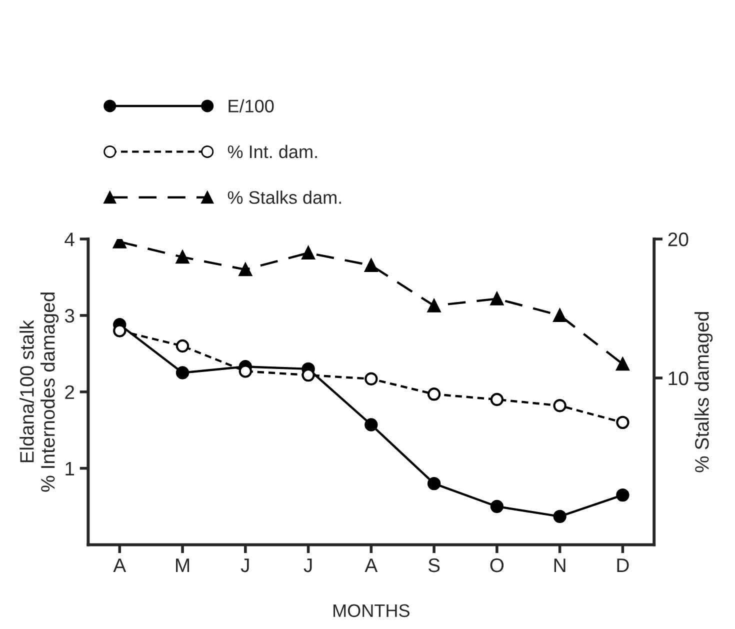 This screenshot has width=735, height=629. What do you see at coordinates (678, 378) in the screenshot?
I see `y2-tick-label: 10` at bounding box center [678, 378].